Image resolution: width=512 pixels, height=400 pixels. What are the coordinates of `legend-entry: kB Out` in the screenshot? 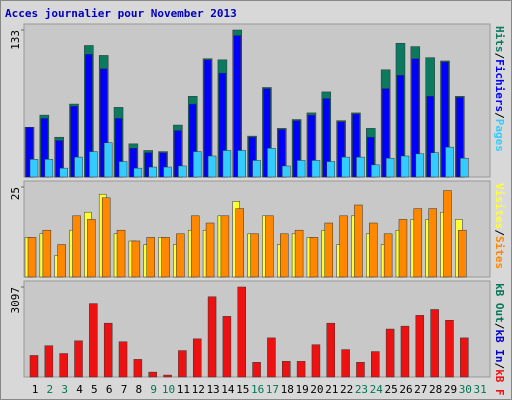 It's located at (499, 303).